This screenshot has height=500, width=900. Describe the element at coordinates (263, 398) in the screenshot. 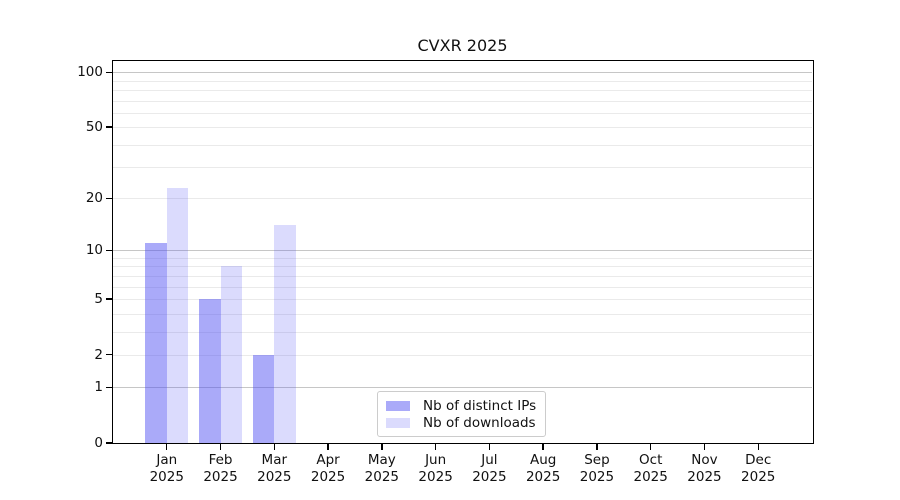

I see `bar-distinct-ips-mar` at that location.